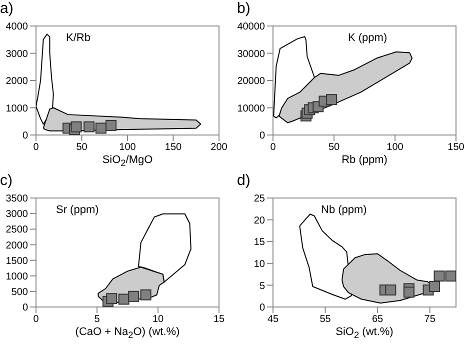 The image size is (474, 349). Describe the element at coordinates (77, 210) in the screenshot. I see `annotation: Sr (ppm)` at that location.